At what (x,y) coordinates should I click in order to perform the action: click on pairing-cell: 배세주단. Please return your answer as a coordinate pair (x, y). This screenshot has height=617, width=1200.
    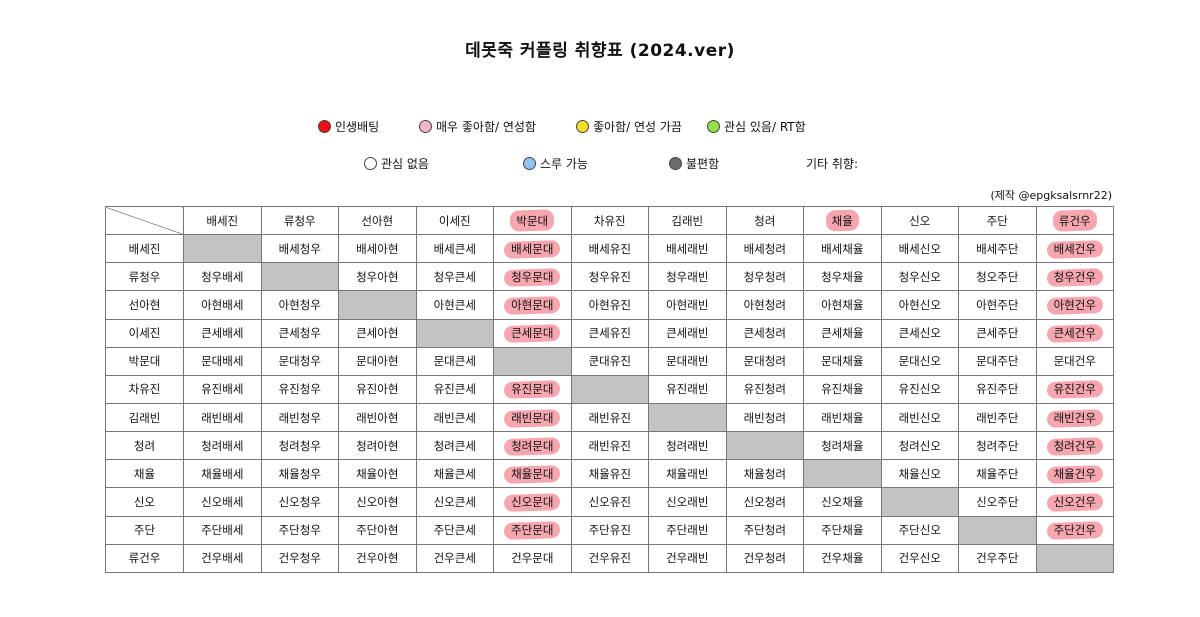
    Looking at the image, I should click on (997, 249).